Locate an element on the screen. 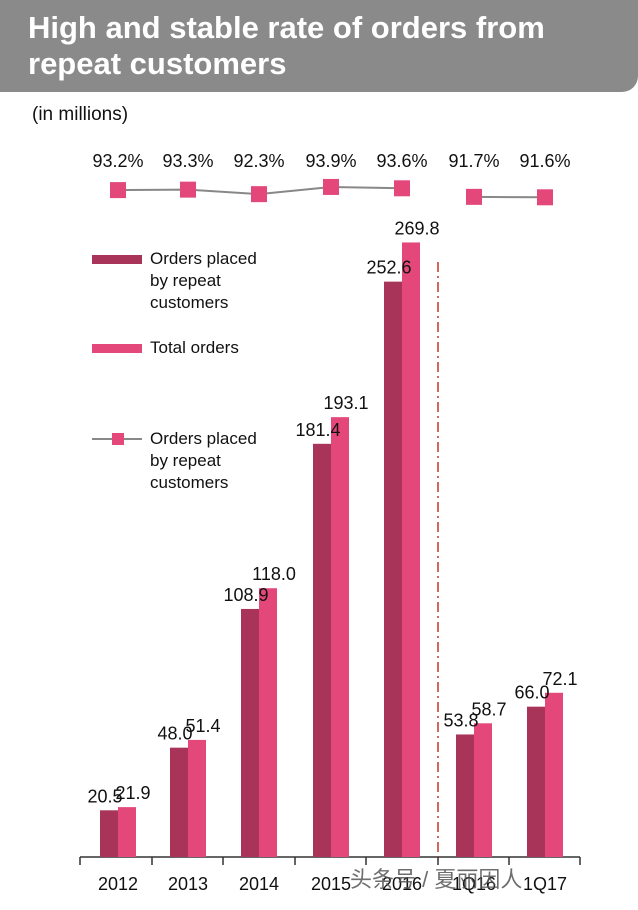  x-tick-label: 2013 is located at coordinates (188, 884).